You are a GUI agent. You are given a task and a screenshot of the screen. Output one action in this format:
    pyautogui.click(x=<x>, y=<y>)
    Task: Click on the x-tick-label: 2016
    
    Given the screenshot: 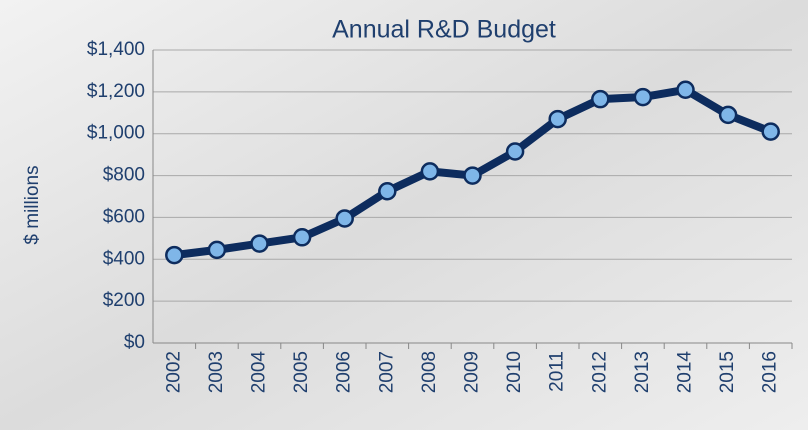 What is the action you would take?
    pyautogui.click(x=770, y=372)
    